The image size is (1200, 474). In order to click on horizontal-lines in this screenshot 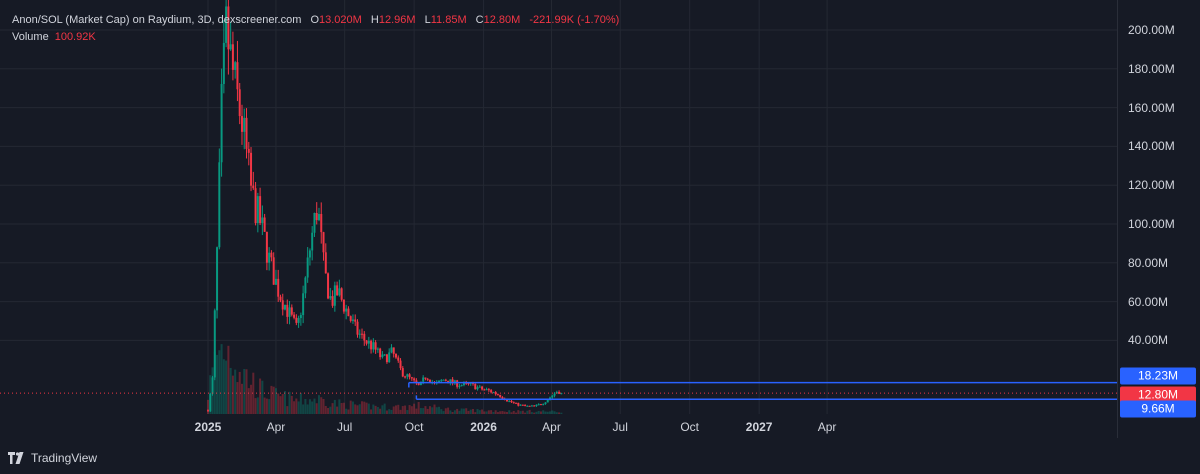, I will do `click(558, 391)`.